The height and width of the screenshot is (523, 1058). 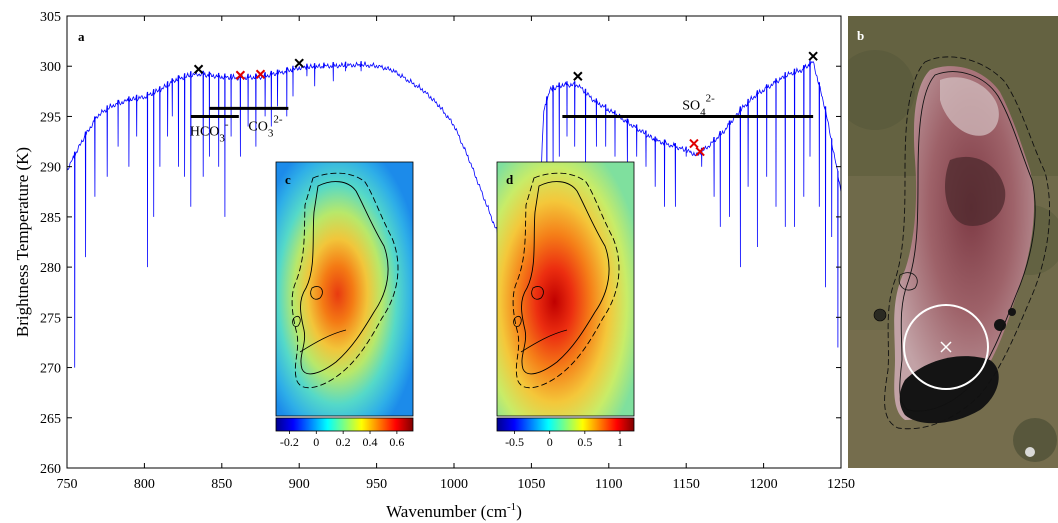 I want to click on y-tick-label: 305, so click(x=50, y=17).